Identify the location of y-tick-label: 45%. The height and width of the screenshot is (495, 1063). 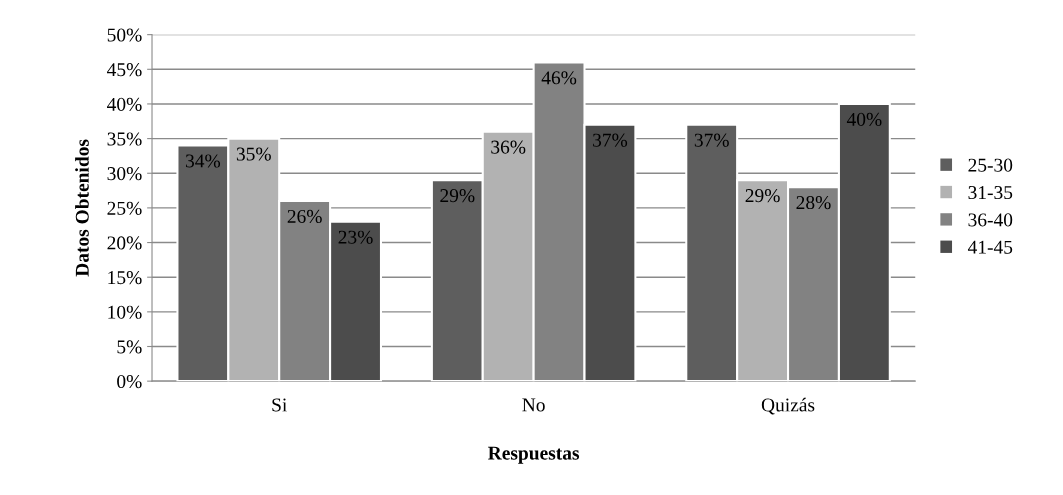
(124, 70).